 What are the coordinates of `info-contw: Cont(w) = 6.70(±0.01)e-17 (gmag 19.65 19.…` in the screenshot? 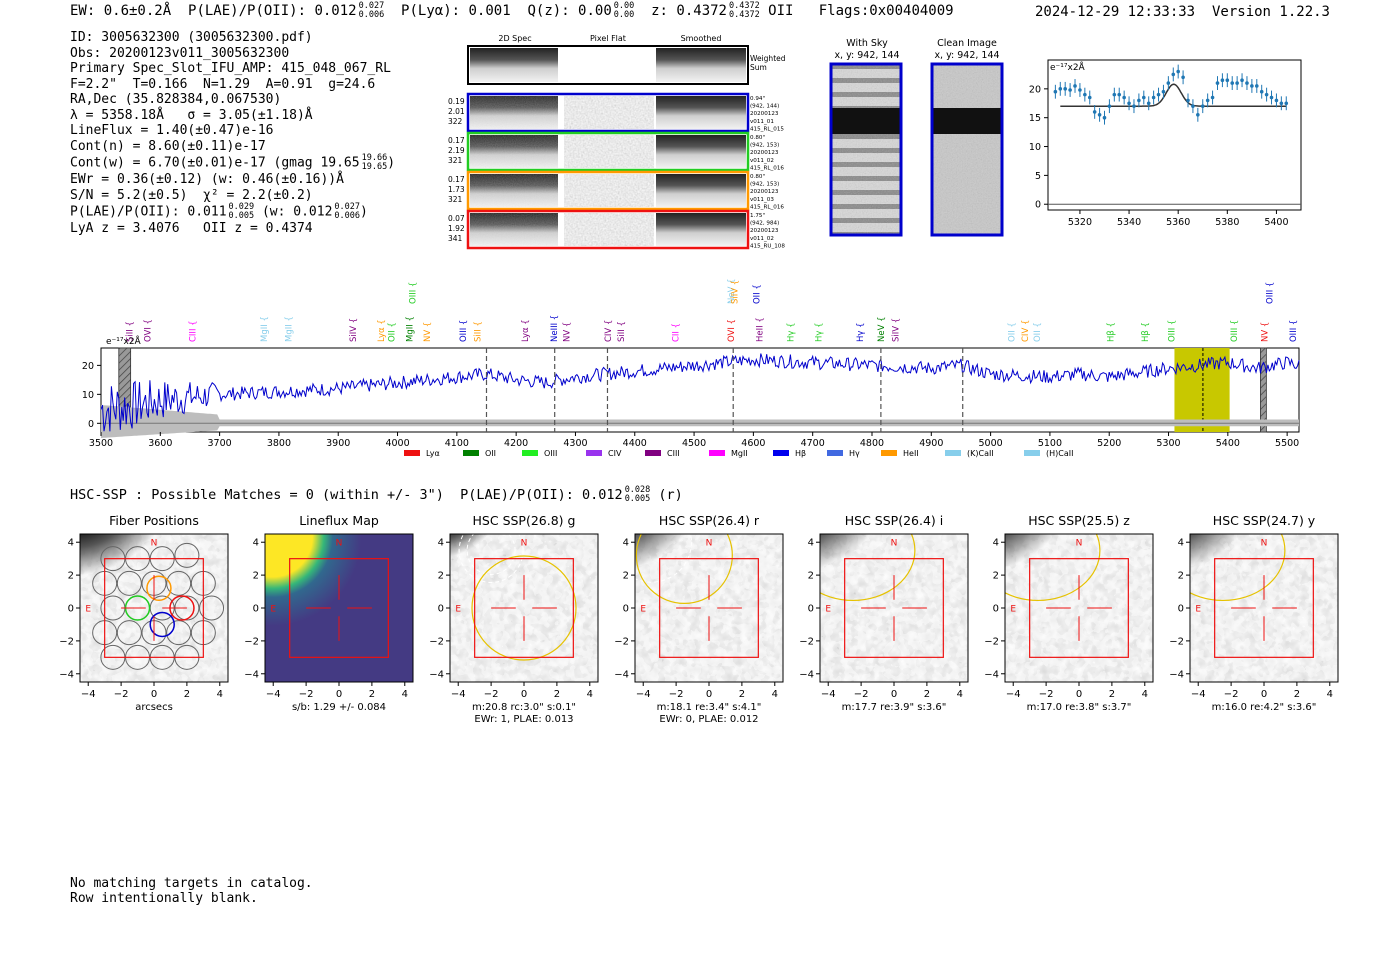 It's located at (232, 163).